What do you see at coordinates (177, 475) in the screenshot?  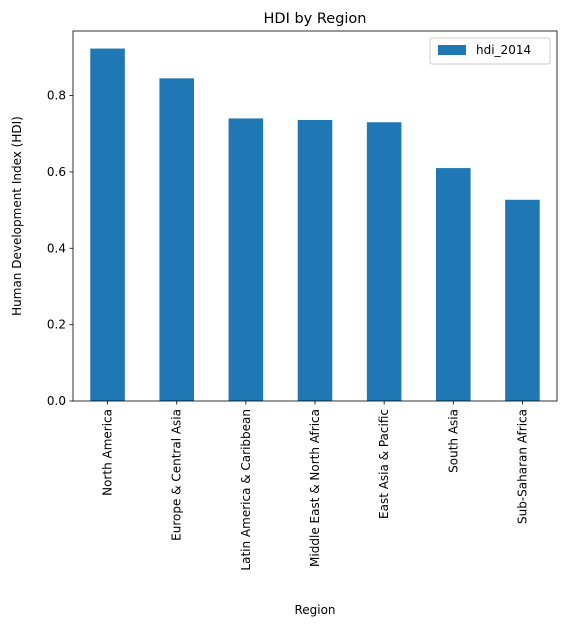 I see `x-tick-label: Europe & Central Asia` at bounding box center [177, 475].